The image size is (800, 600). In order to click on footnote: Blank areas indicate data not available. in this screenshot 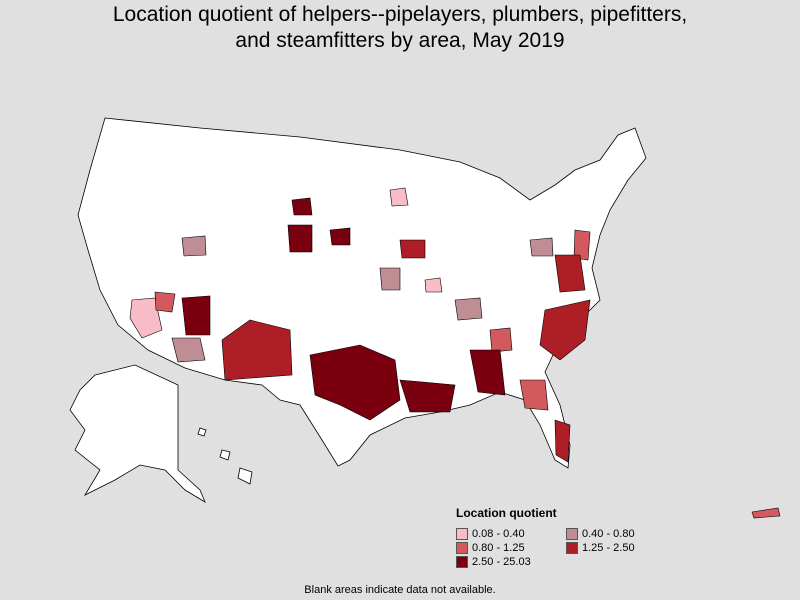, I will do `click(400, 590)`.